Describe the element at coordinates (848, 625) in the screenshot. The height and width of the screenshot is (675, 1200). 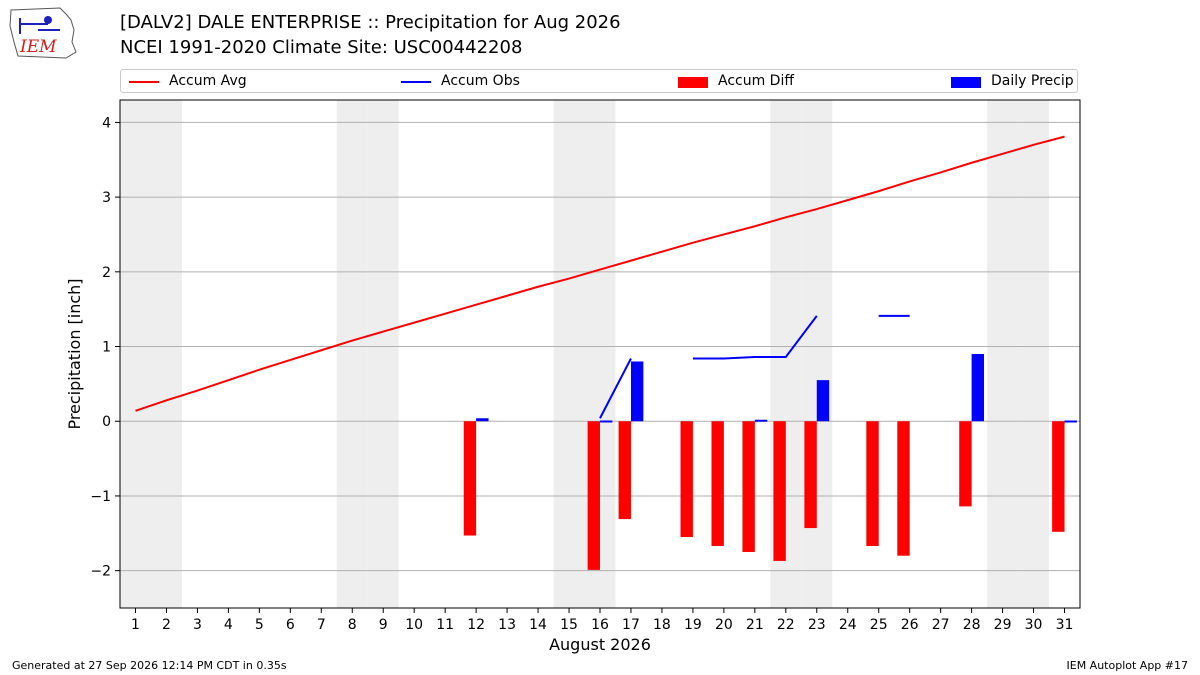
I see `x-tick-label-24: 24` at that location.